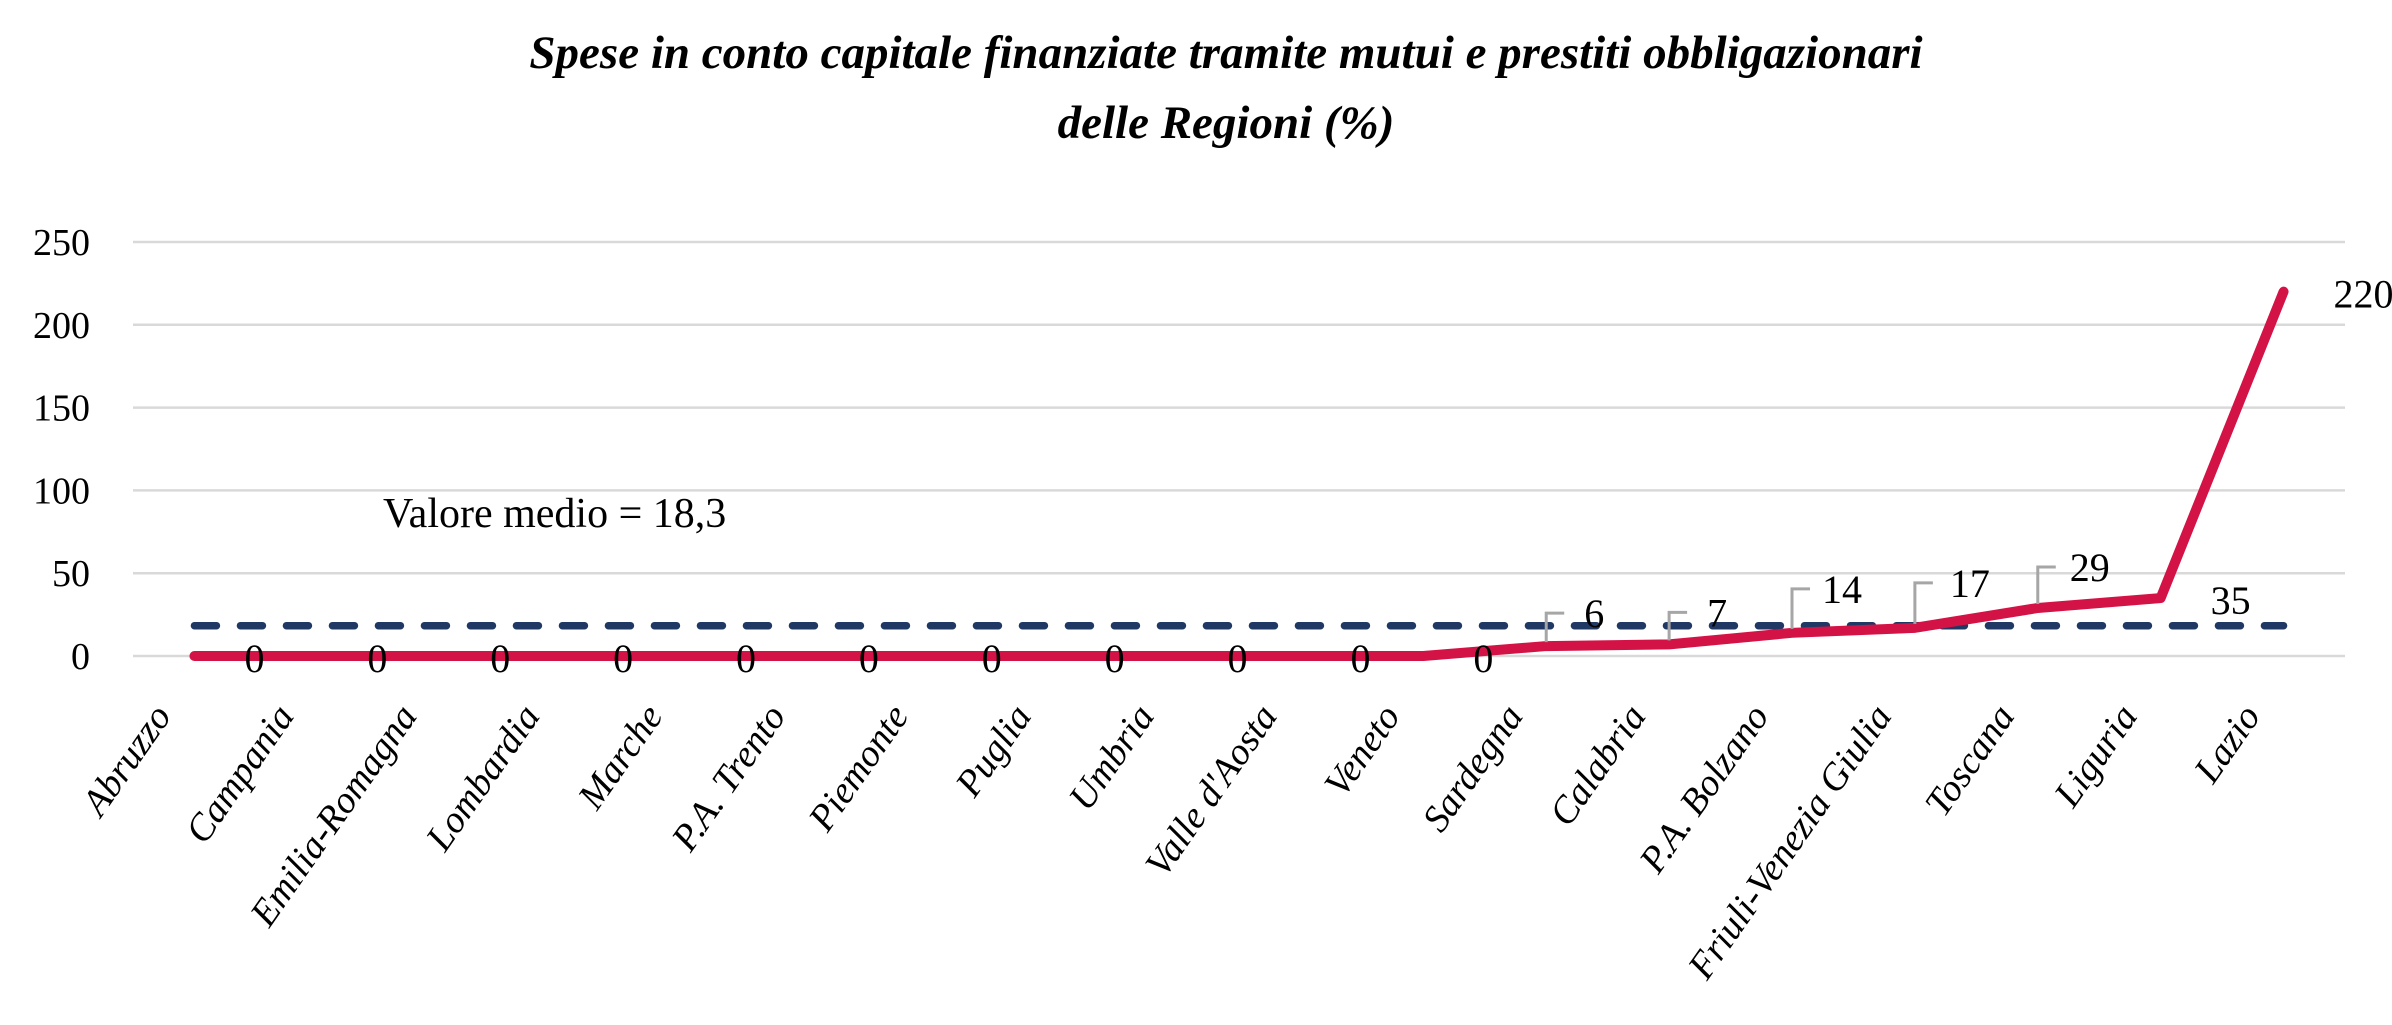 The height and width of the screenshot is (1025, 2392). What do you see at coordinates (858, 768) in the screenshot?
I see `category-axis-label: Piemonte` at bounding box center [858, 768].